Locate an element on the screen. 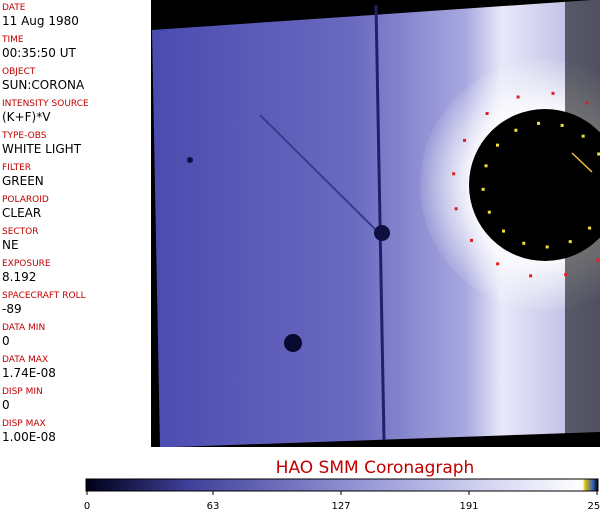 Image resolution: width=600 pixels, height=512 pixels. tick-label: 0 is located at coordinates (87, 506).